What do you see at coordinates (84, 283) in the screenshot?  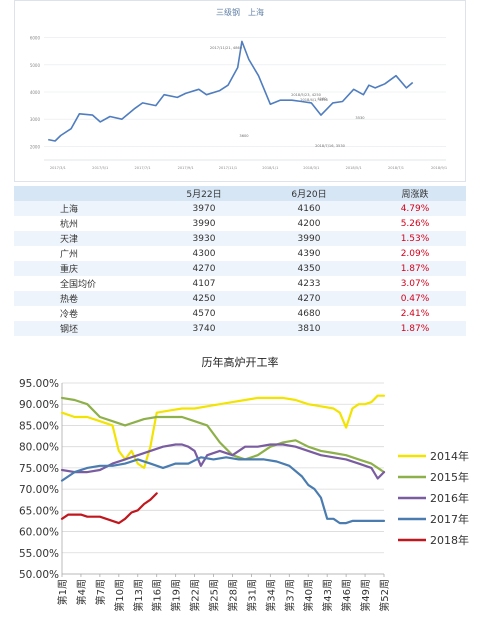 I see `price-table-region: 全国均价` at bounding box center [84, 283].